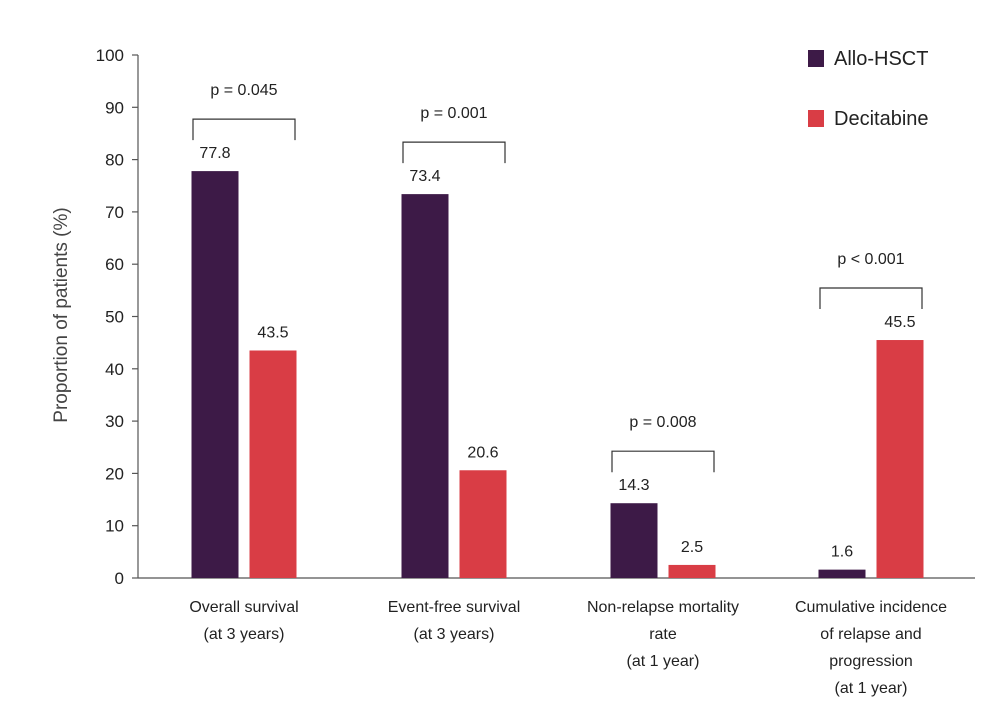 This screenshot has width=1000, height=717. Describe the element at coordinates (114, 317) in the screenshot. I see `y-tick-label: 50` at that location.